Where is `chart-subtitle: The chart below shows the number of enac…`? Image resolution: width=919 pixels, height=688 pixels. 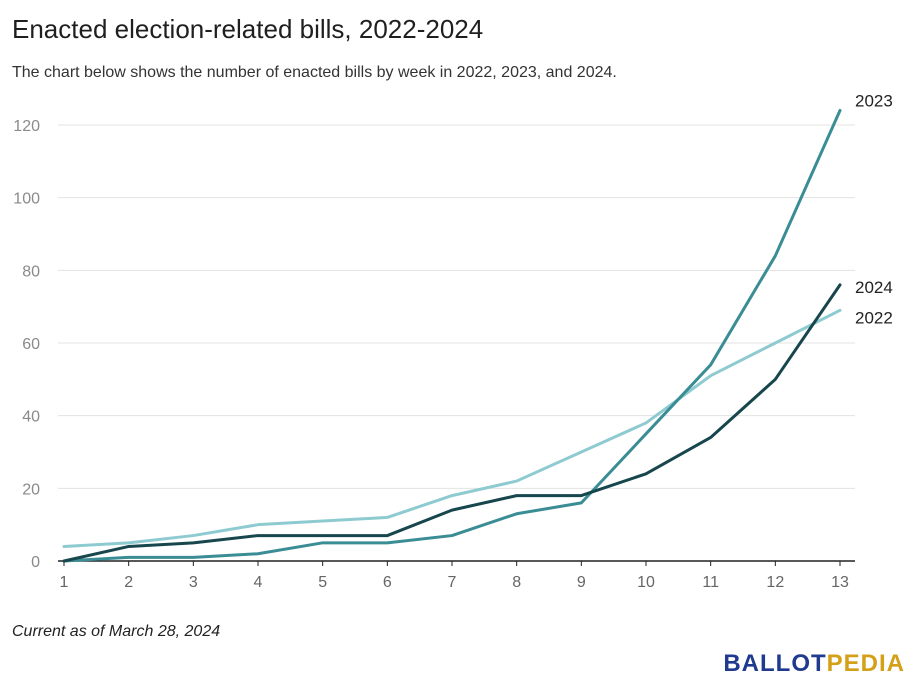 chart-subtitle: The chart below shows the number of enac… is located at coordinates (314, 72).